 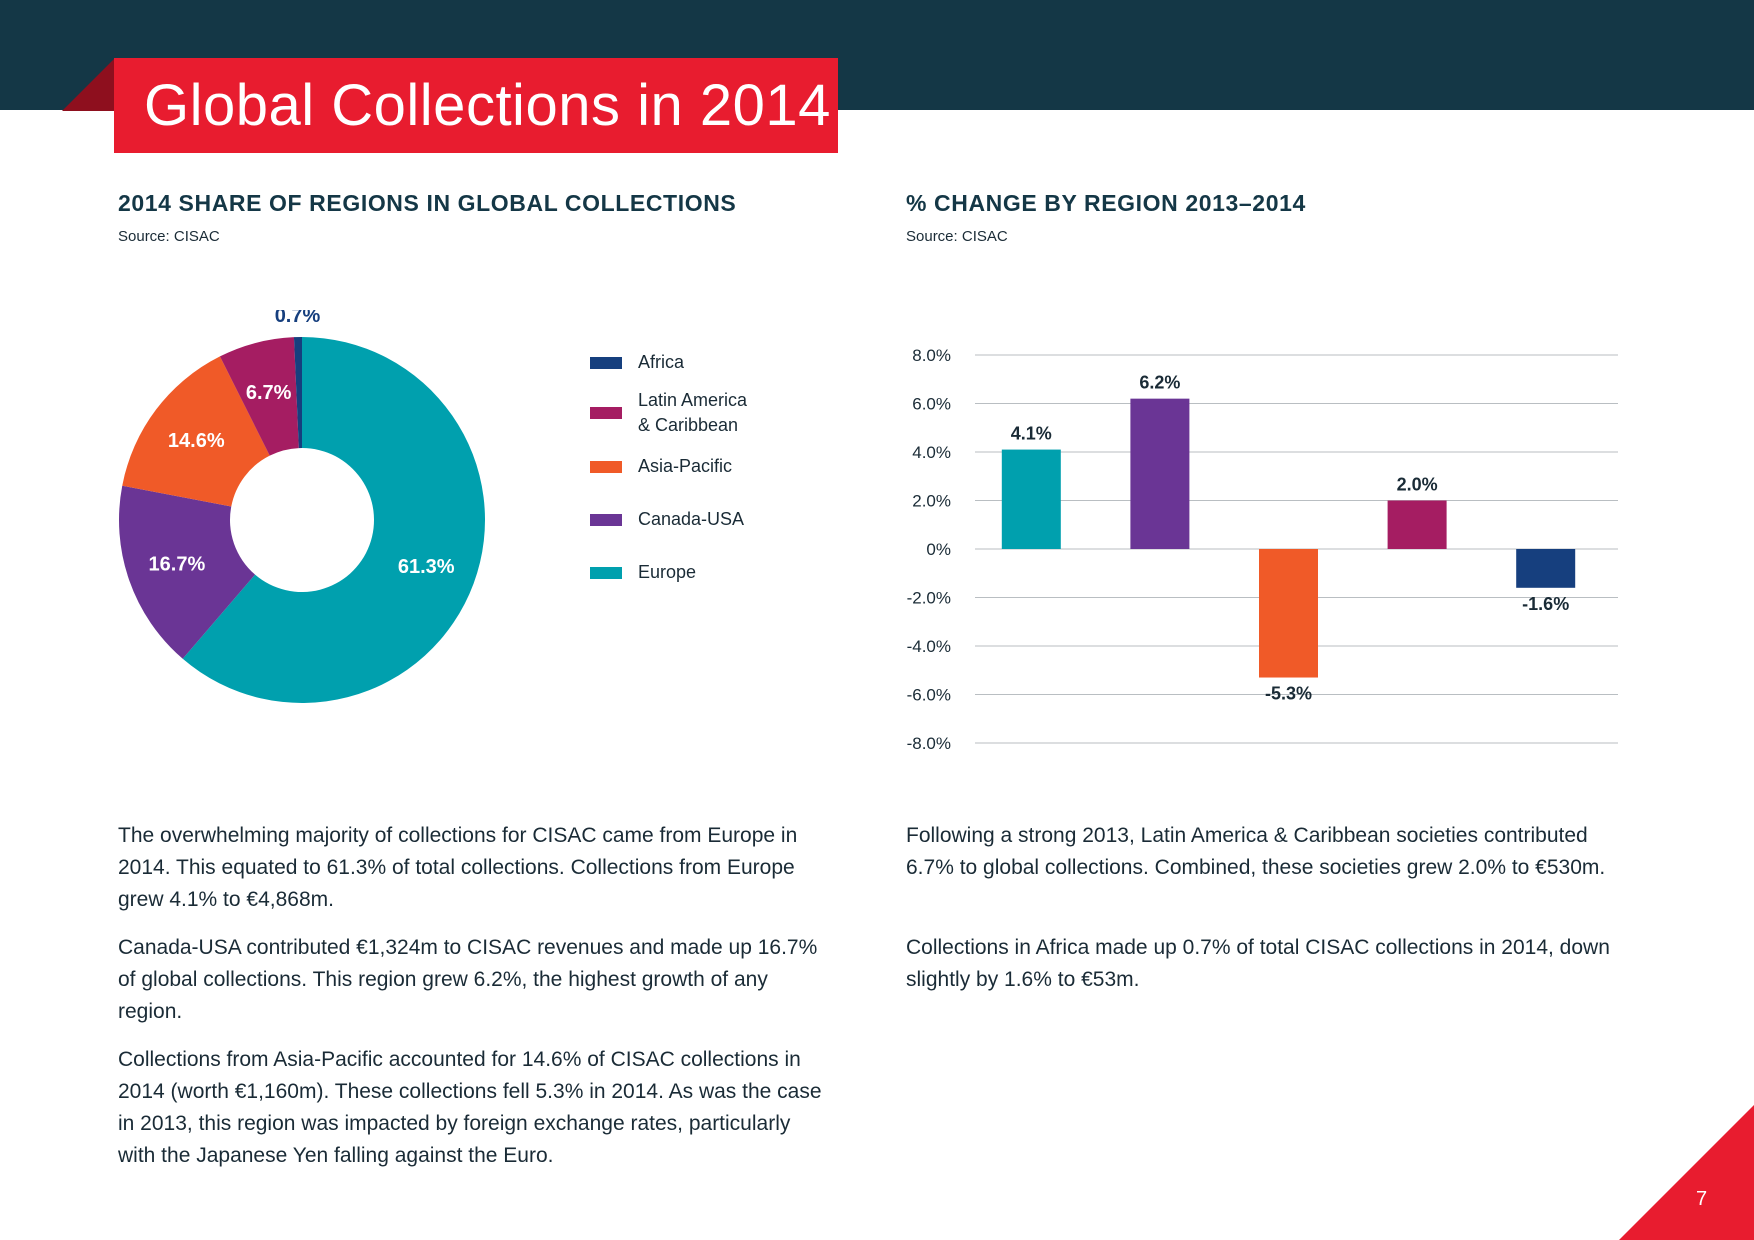 I want to click on pie-slice-latin-america-caribbean, so click(x=259, y=396).